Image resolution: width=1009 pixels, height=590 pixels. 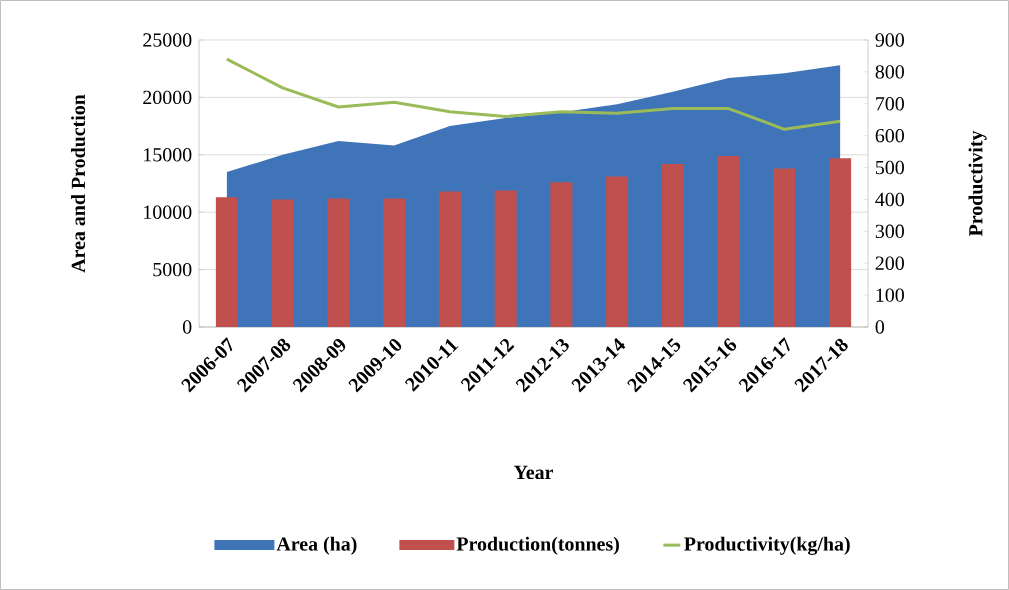 What do you see at coordinates (890, 104) in the screenshot?
I see `y2-tick-label: 700` at bounding box center [890, 104].